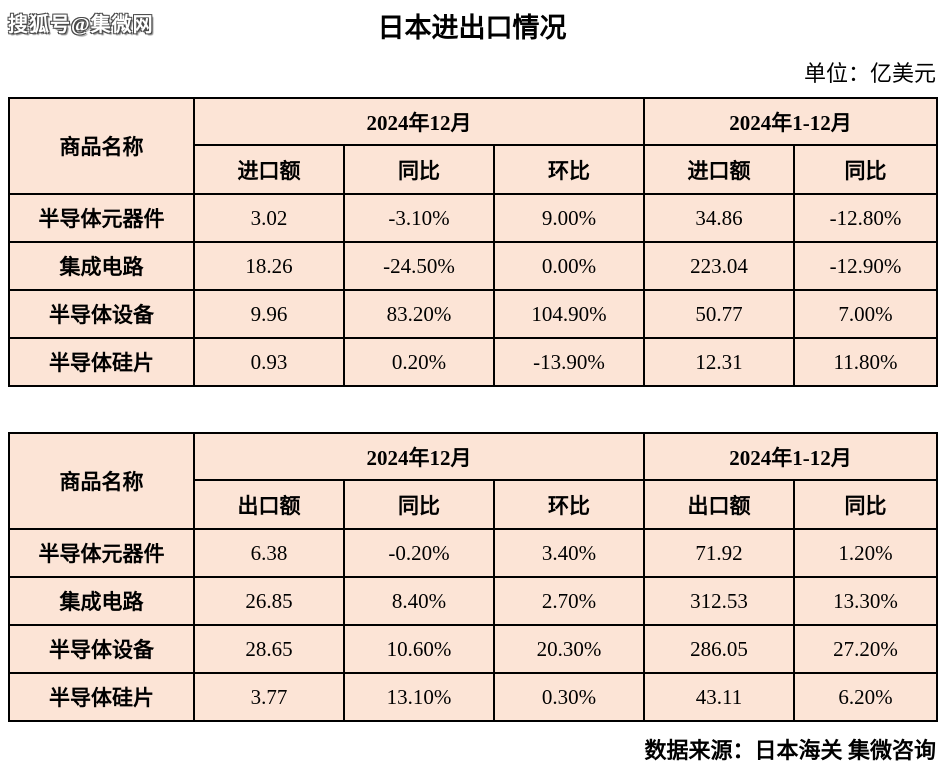 Image resolution: width=944 pixels, height=770 pixels. I want to click on cell-month-amount: 0.93, so click(269, 362).